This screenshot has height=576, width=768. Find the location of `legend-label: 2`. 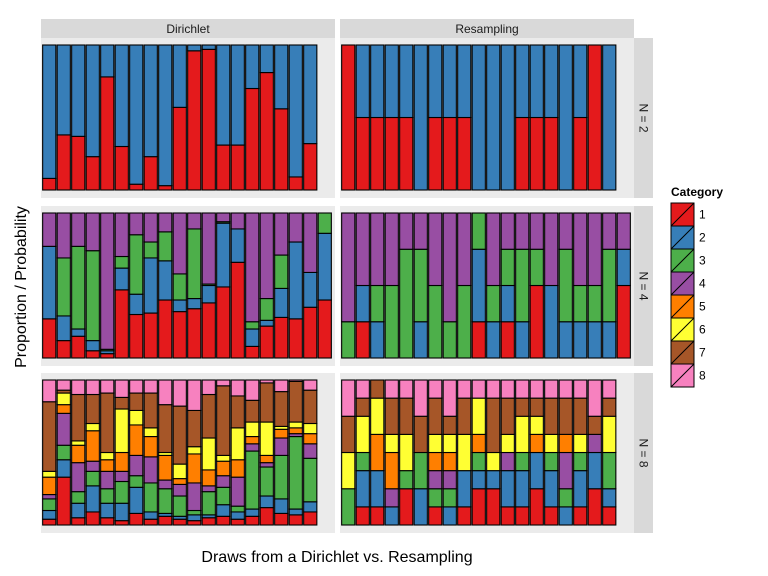

legend-label: 2 is located at coordinates (702, 238).